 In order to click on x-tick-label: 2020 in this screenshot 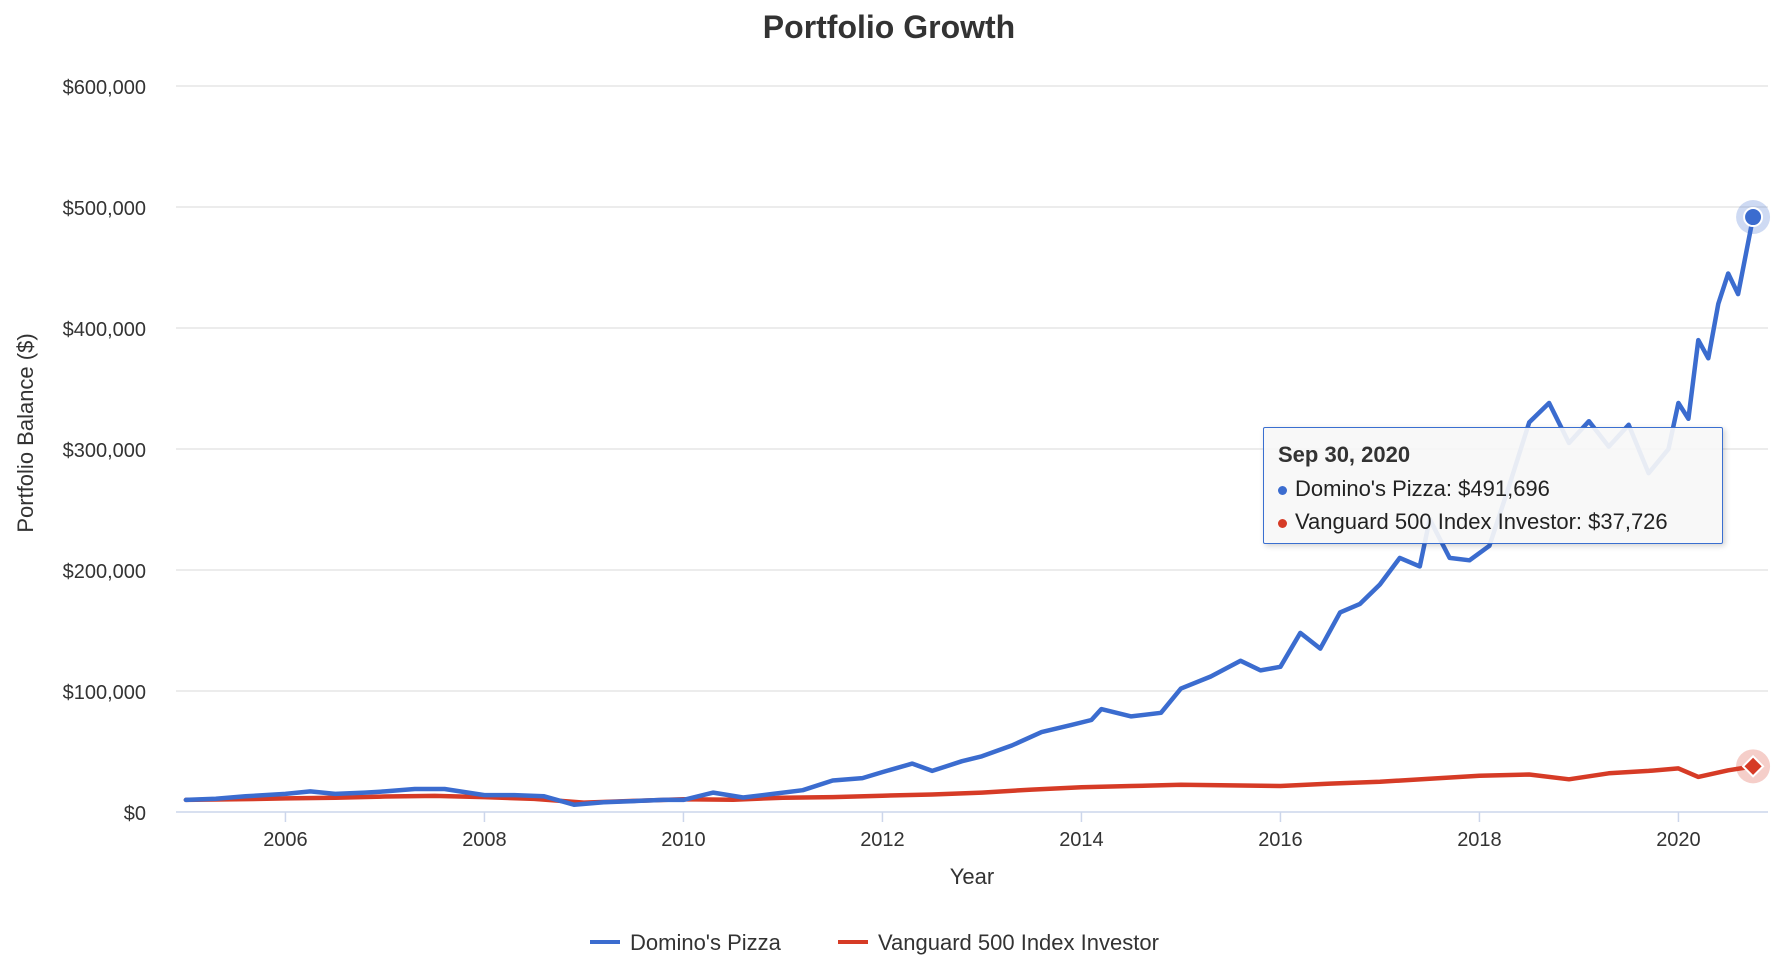, I will do `click(1678, 840)`.